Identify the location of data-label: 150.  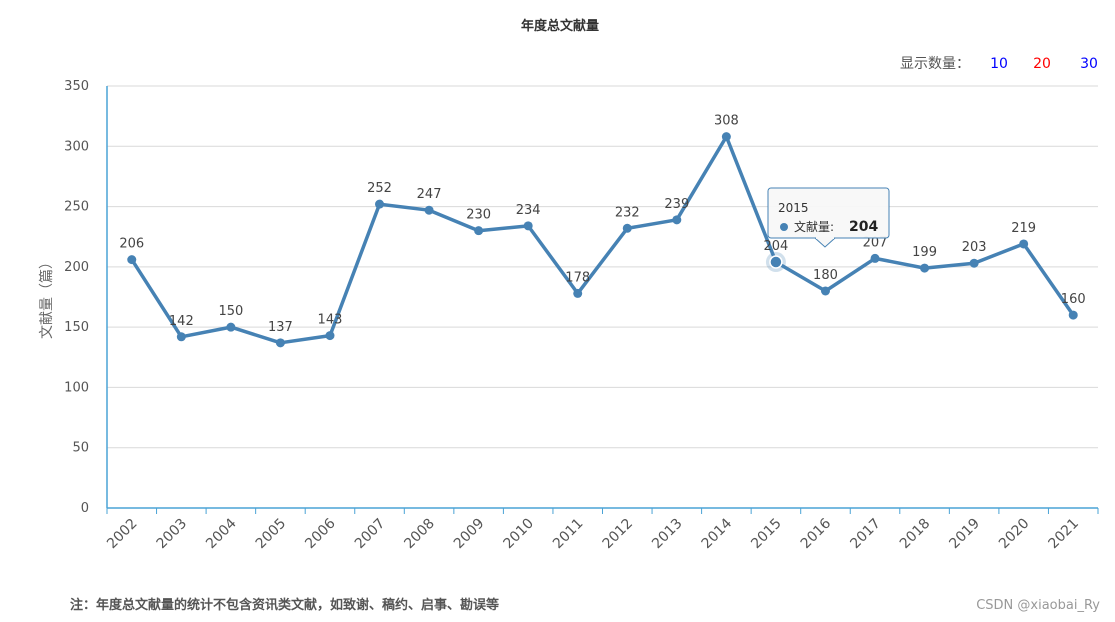
(230, 311).